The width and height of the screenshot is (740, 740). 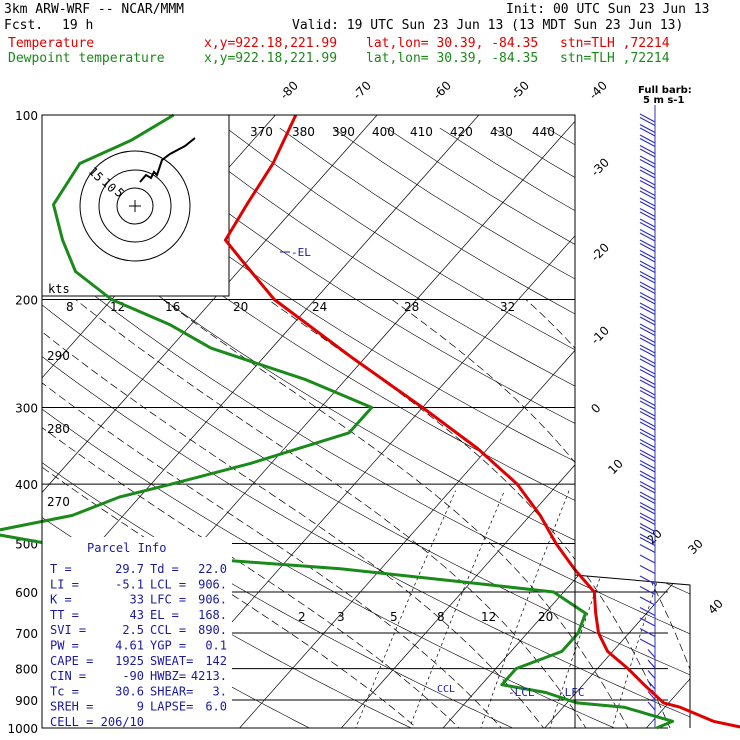 What do you see at coordinates (615, 58) in the screenshot?
I see `dew-station: stn=TLH ,72214` at bounding box center [615, 58].